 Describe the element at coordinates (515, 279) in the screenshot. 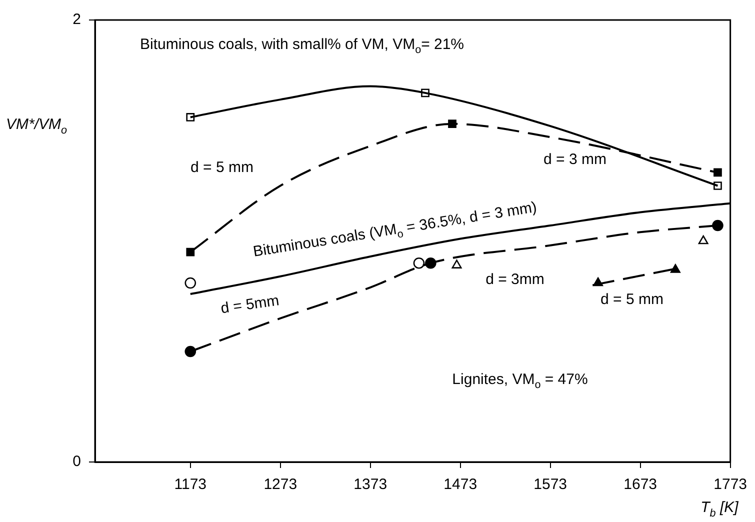

I see `annotation: d = 3mm` at that location.